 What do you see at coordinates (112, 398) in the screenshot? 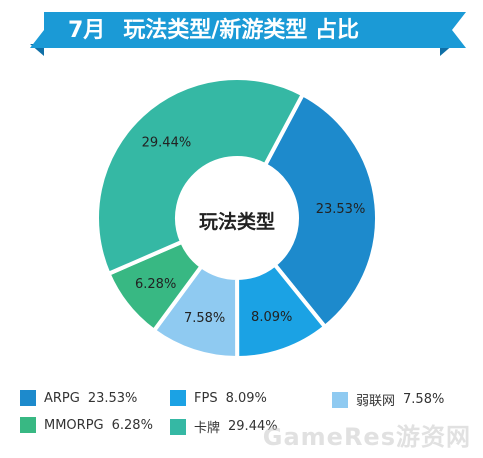
I see `legend-value: 23.53%` at bounding box center [112, 398].